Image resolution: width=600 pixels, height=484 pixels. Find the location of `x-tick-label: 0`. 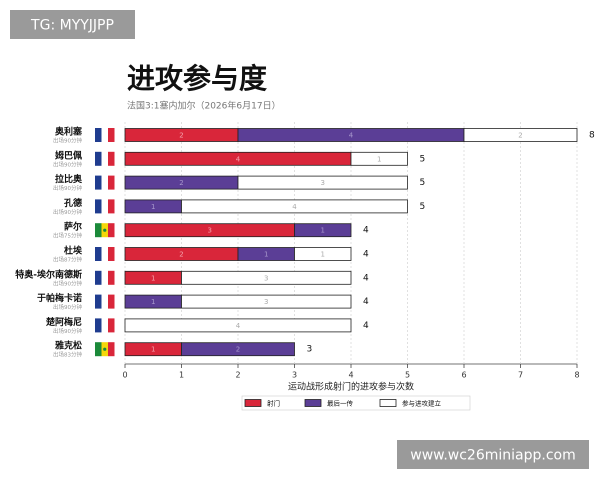

x-tick-label: 0 is located at coordinates (124, 375).